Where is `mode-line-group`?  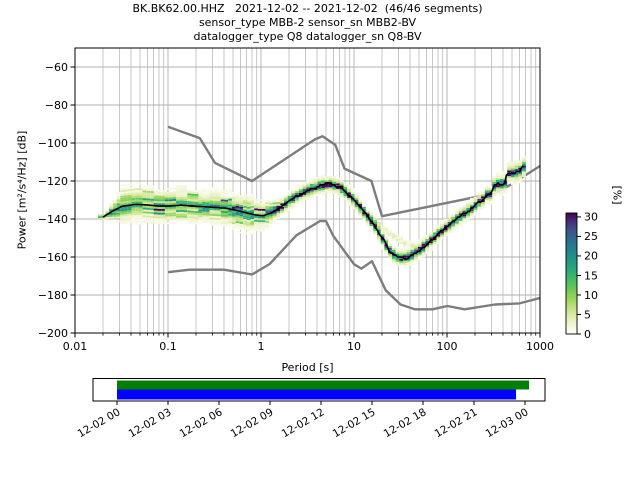
mode-line-group is located at coordinates (313, 212).